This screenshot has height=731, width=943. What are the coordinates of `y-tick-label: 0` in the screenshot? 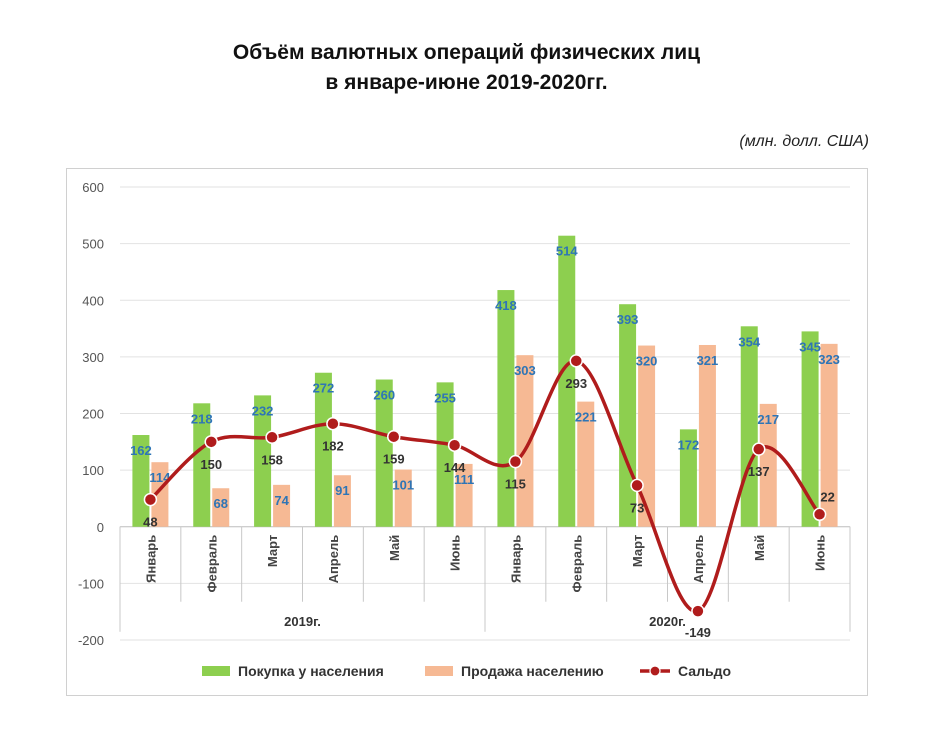 It's located at (100, 527).